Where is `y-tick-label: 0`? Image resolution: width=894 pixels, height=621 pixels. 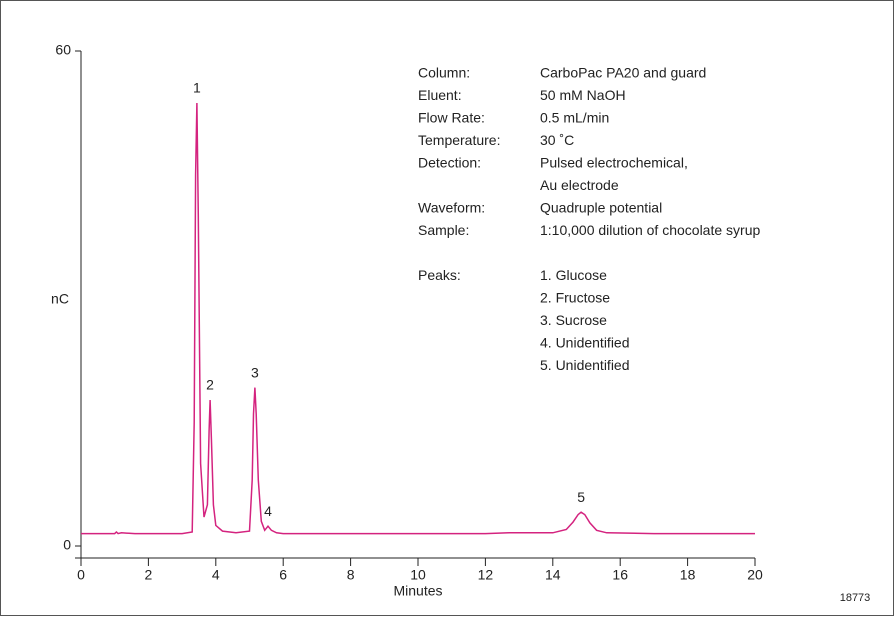
y-tick-label: 0 is located at coordinates (67, 545).